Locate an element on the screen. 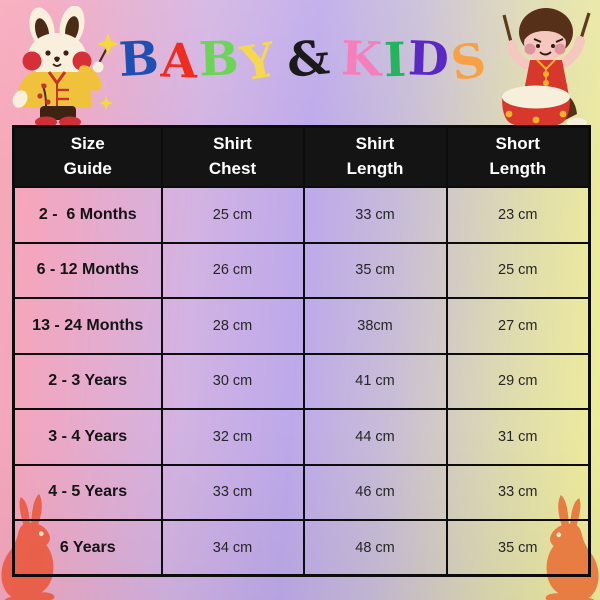  table-row: 2 - 6 Months 25 cm 33 cm 23 cm is located at coordinates (301, 215).